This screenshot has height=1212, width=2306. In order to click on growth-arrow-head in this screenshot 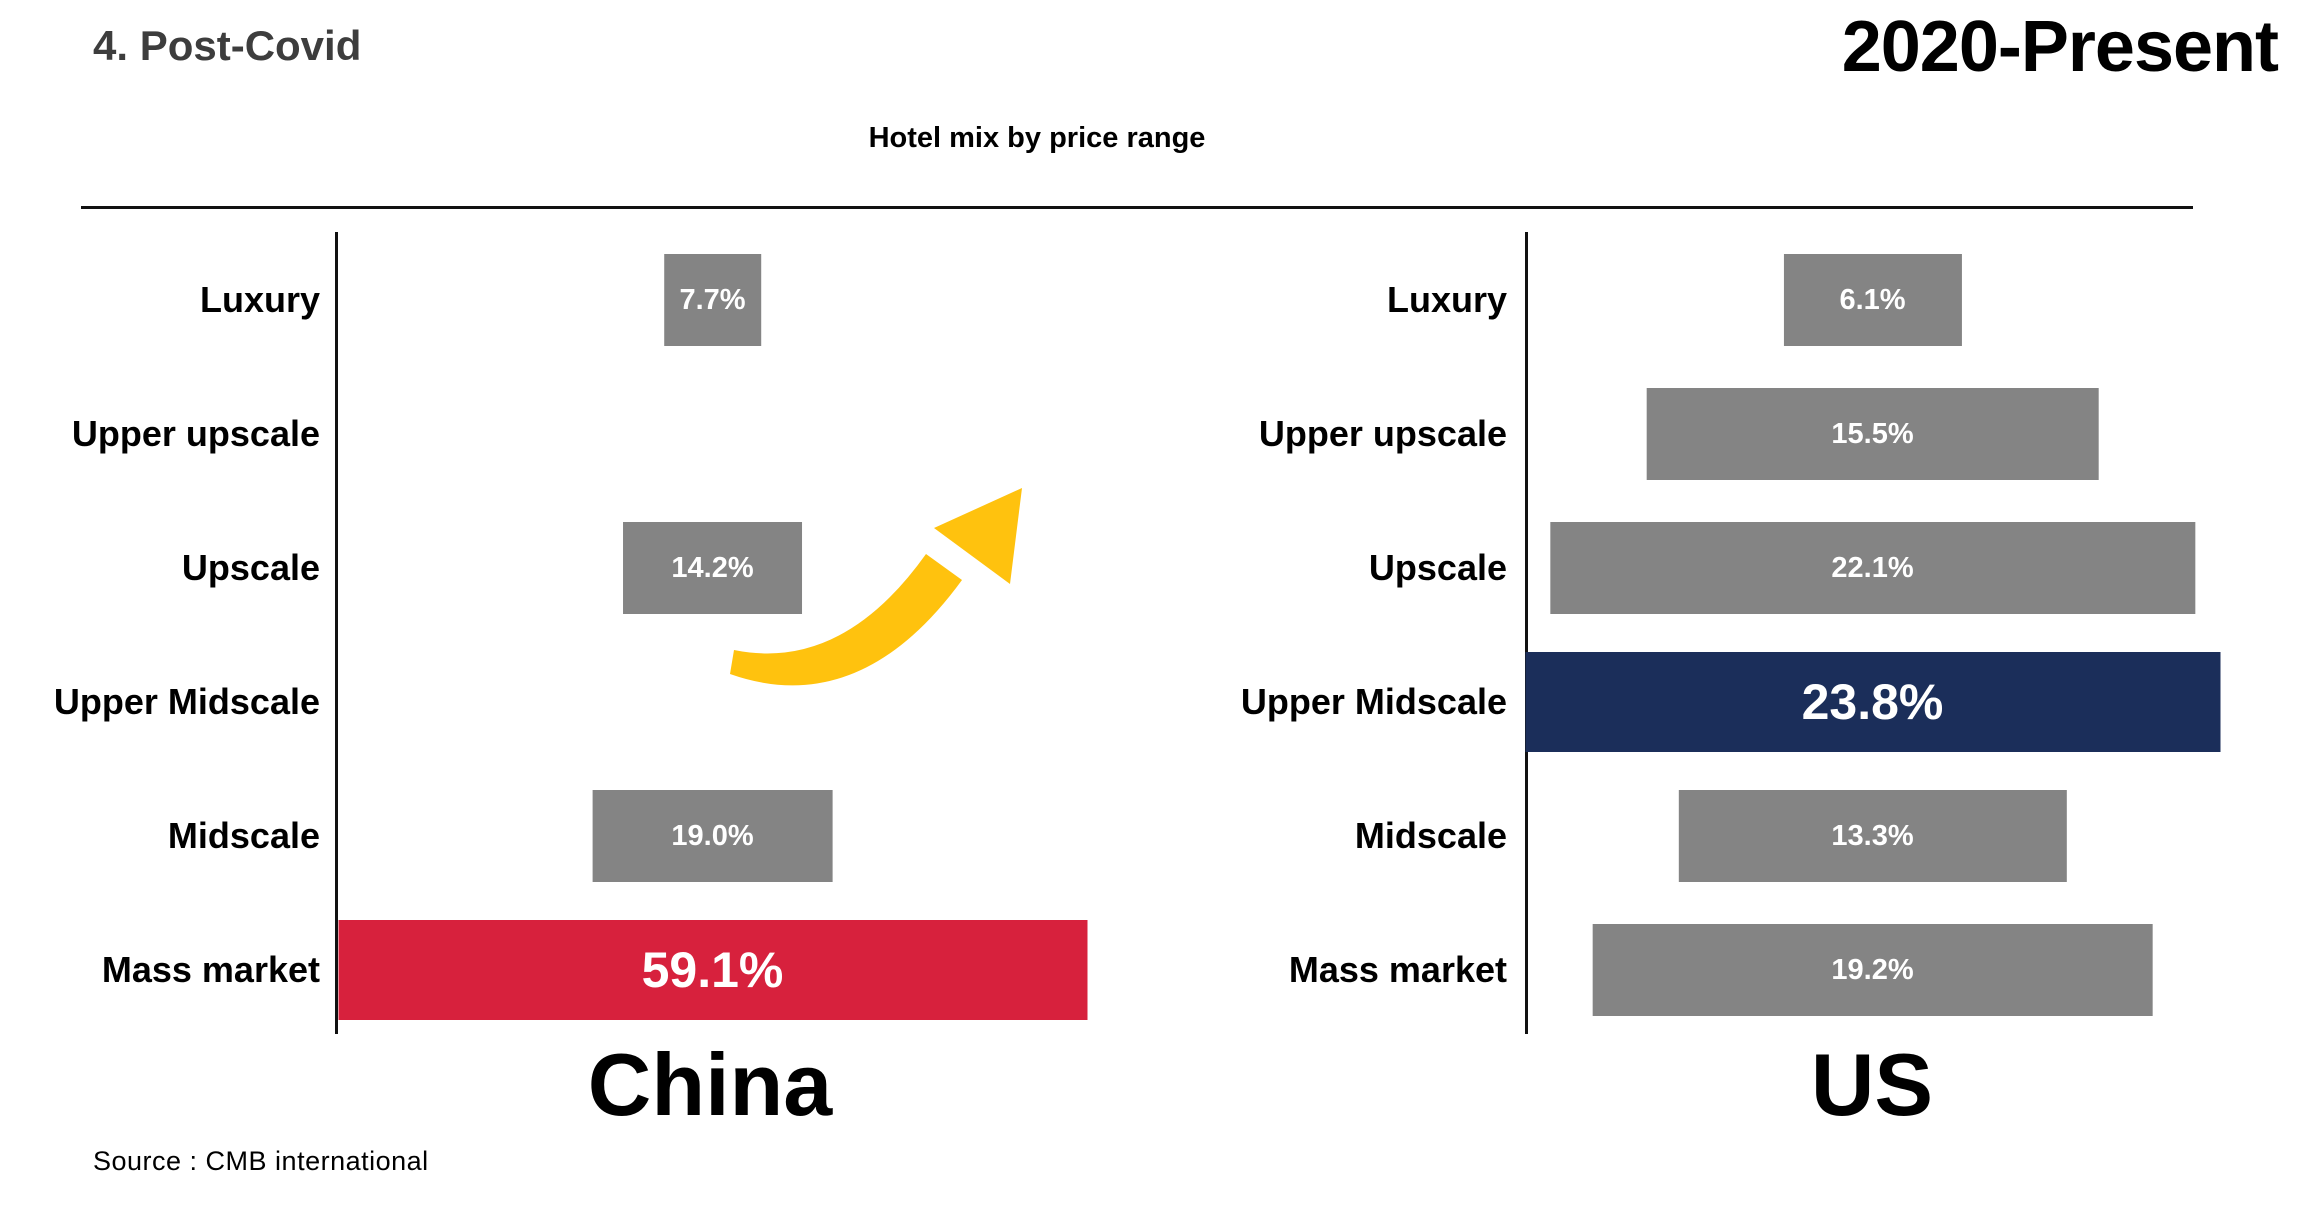, I will do `click(978, 536)`.